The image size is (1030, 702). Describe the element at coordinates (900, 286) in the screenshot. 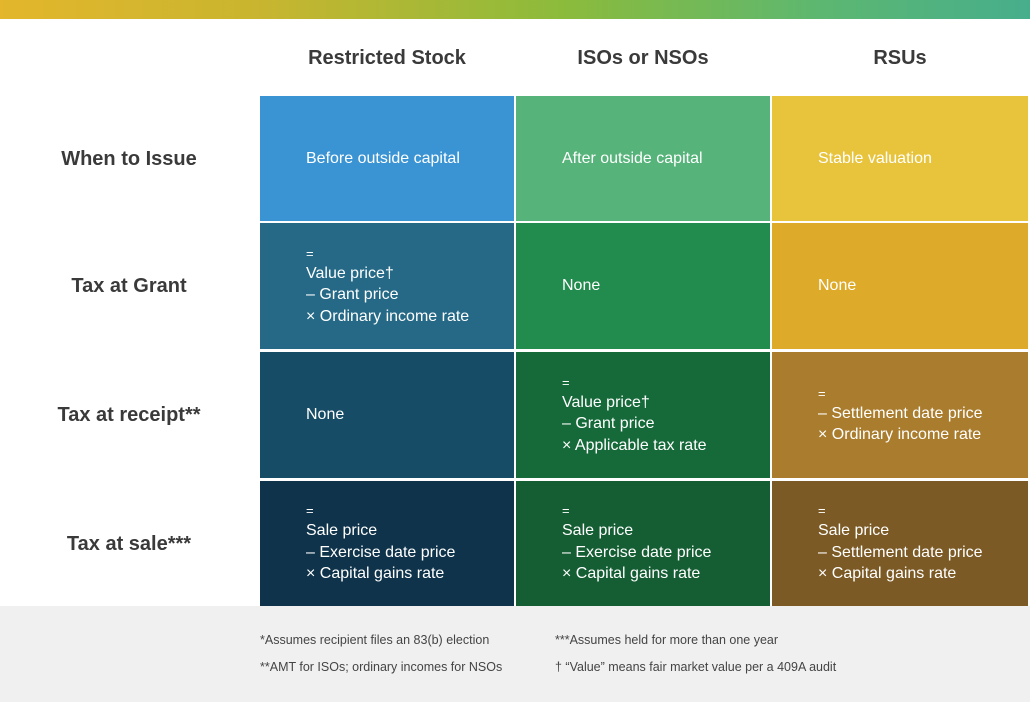

I see `cell-tax-at-grant-rsus: None` at that location.